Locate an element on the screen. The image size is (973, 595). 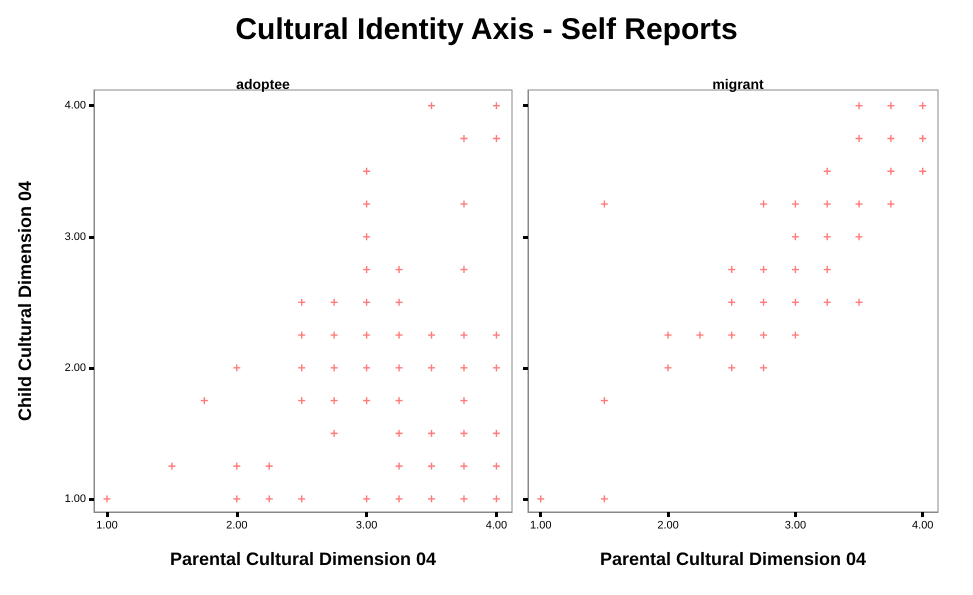
y-tick-label: 4.00 is located at coordinates (75, 106).